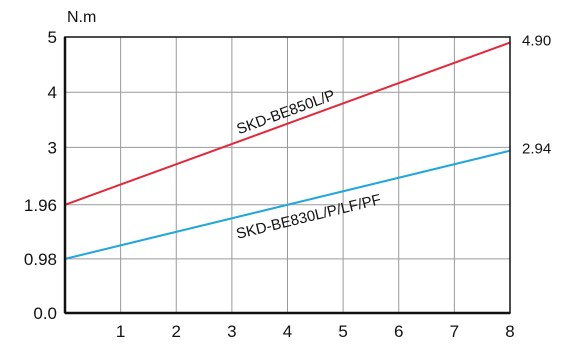 The image size is (568, 348). What do you see at coordinates (454, 331) in the screenshot?
I see `x-tick-label: 7` at bounding box center [454, 331].